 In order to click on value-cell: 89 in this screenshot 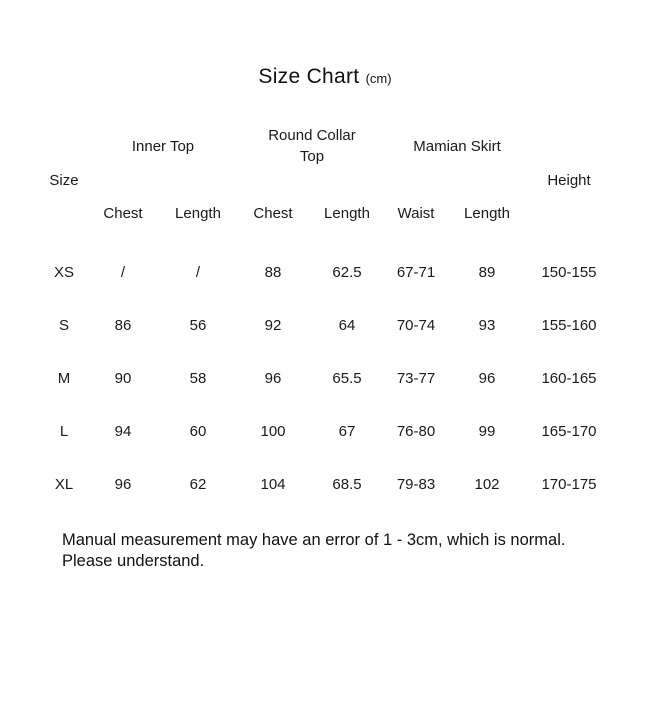, I will do `click(487, 272)`.